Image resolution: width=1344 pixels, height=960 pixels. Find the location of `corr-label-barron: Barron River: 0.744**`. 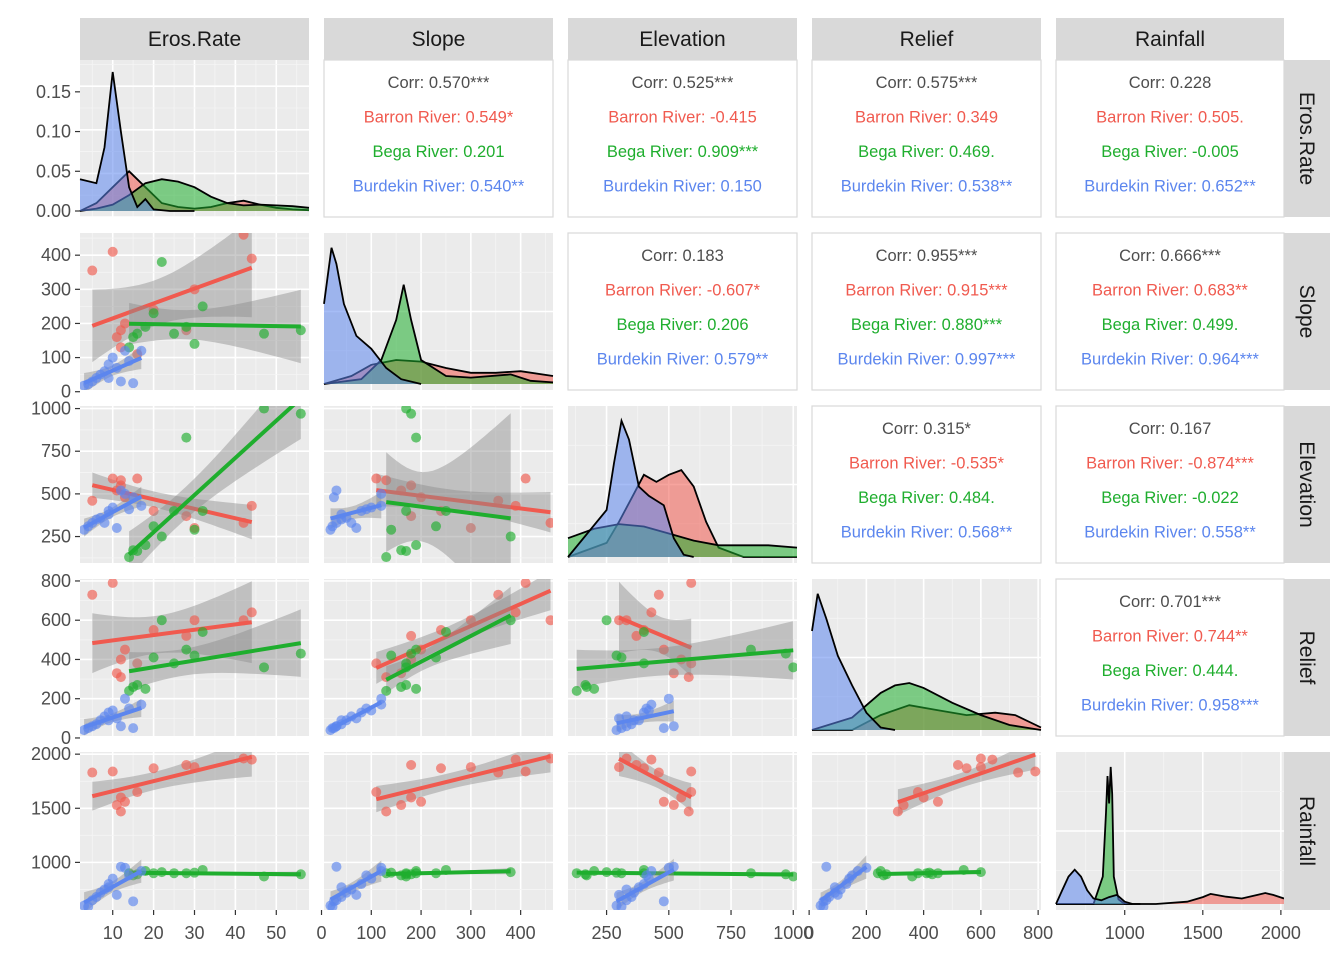

corr-label-barron: Barron River: 0.744** is located at coordinates (1170, 637).